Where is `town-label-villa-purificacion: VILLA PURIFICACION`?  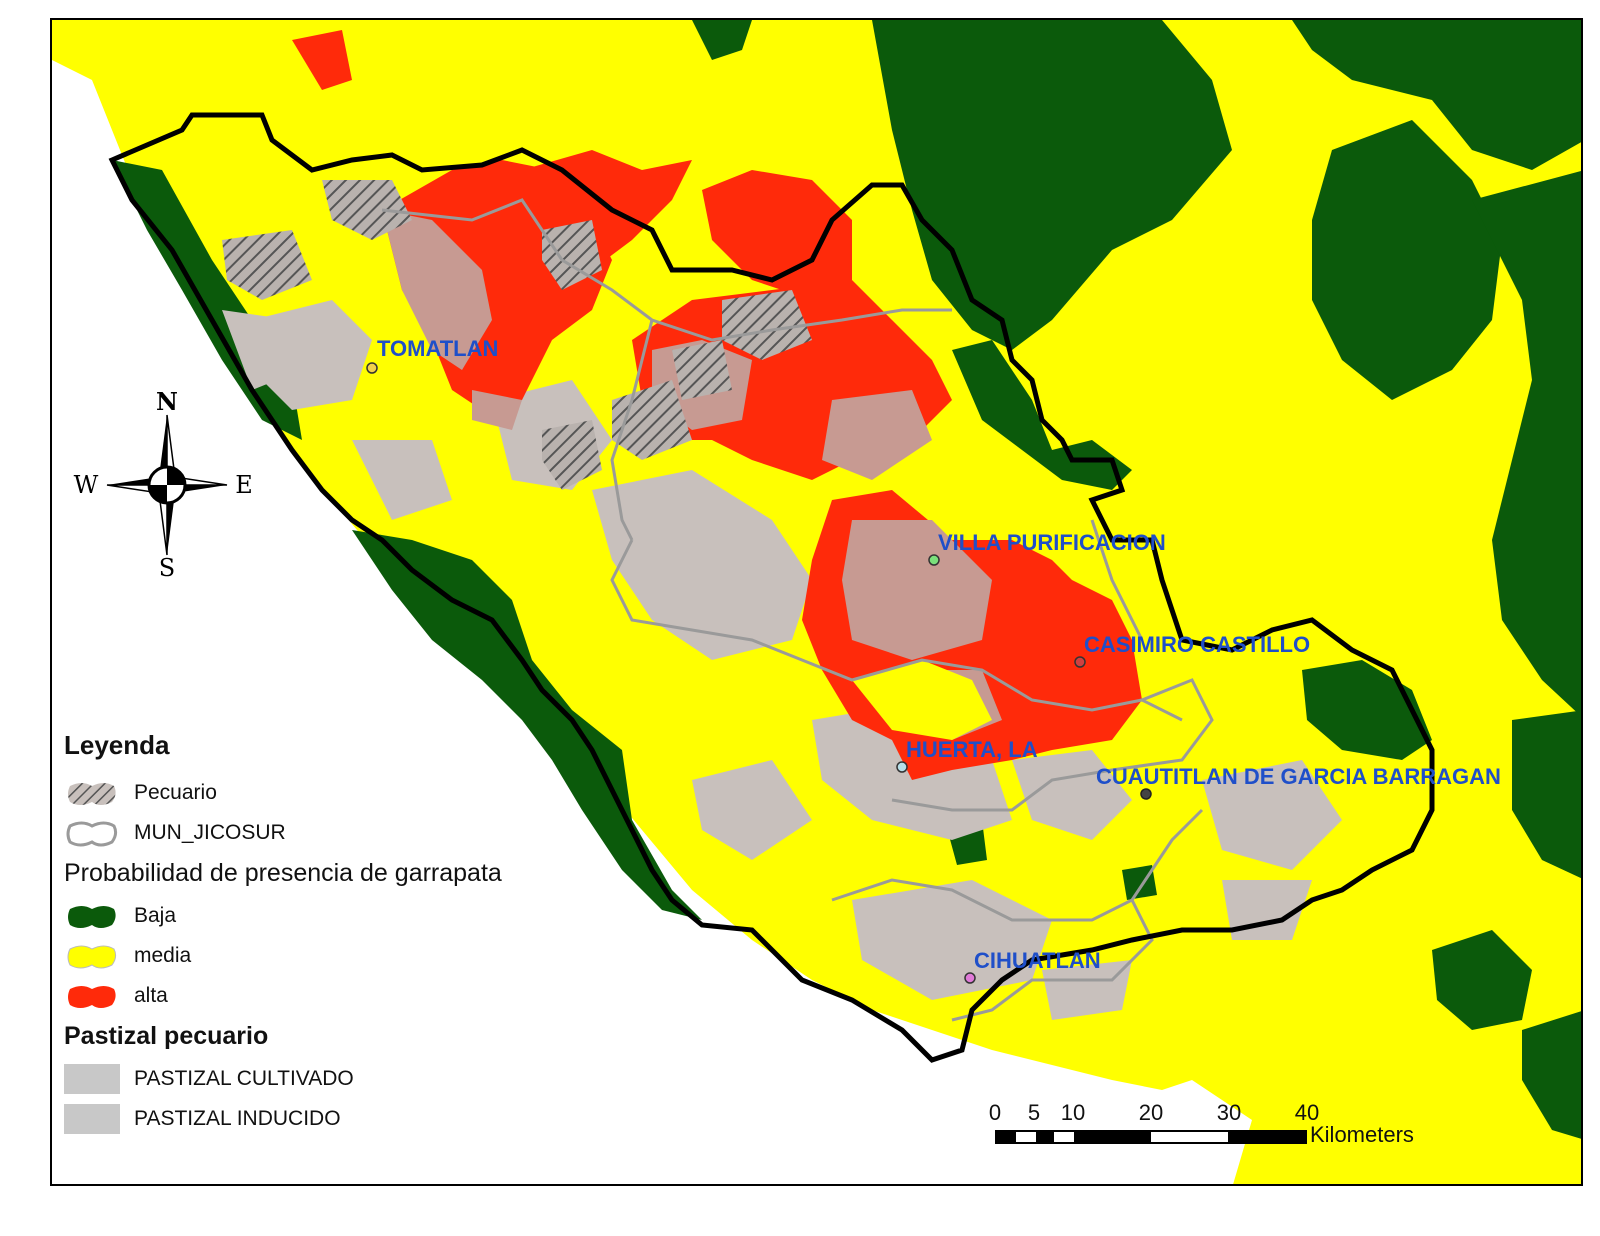
town-label-villa-purificacion: VILLA PURIFICACION is located at coordinates (1052, 542).